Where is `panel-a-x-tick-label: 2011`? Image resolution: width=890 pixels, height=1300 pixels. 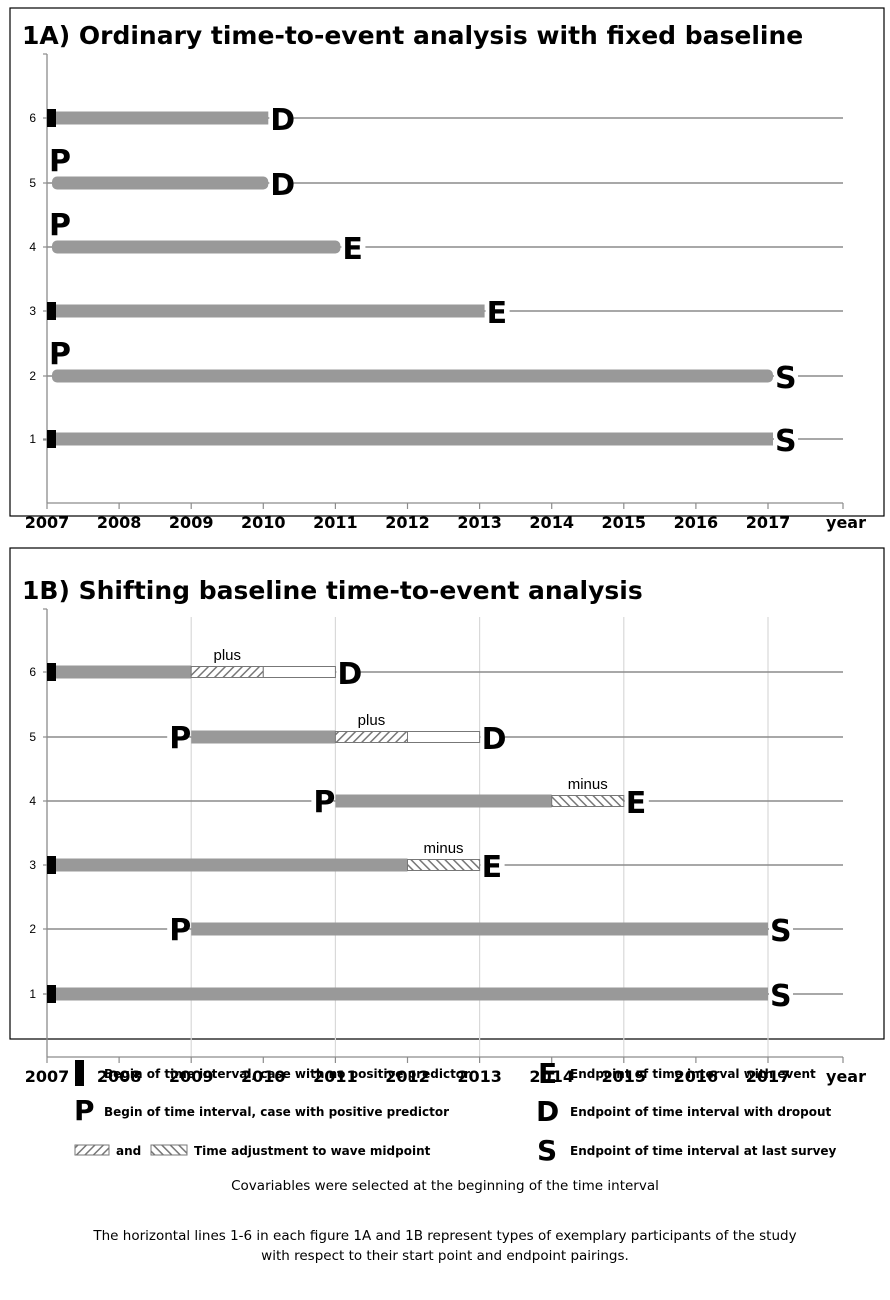
panel-a-x-tick-label: 2011 is located at coordinates (335, 522).